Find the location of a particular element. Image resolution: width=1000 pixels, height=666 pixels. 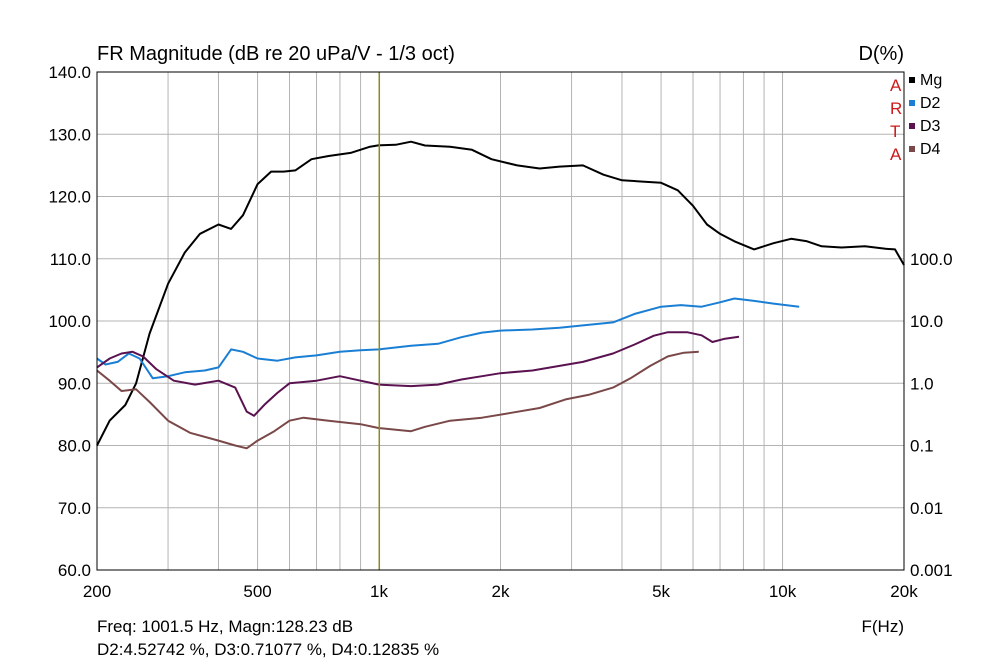

legend-label: D4 is located at coordinates (930, 149).